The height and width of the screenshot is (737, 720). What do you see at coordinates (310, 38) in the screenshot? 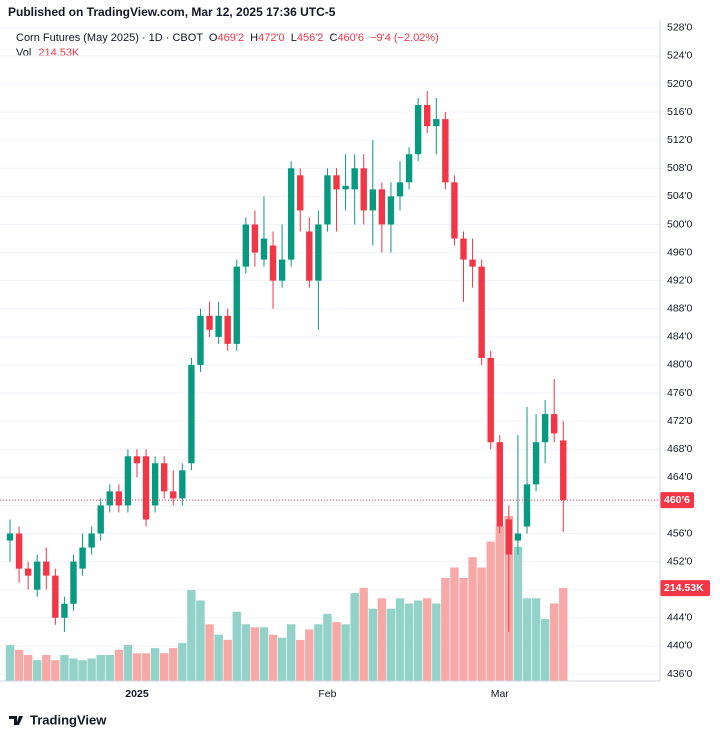
I see `field-value: 456'2` at bounding box center [310, 38].